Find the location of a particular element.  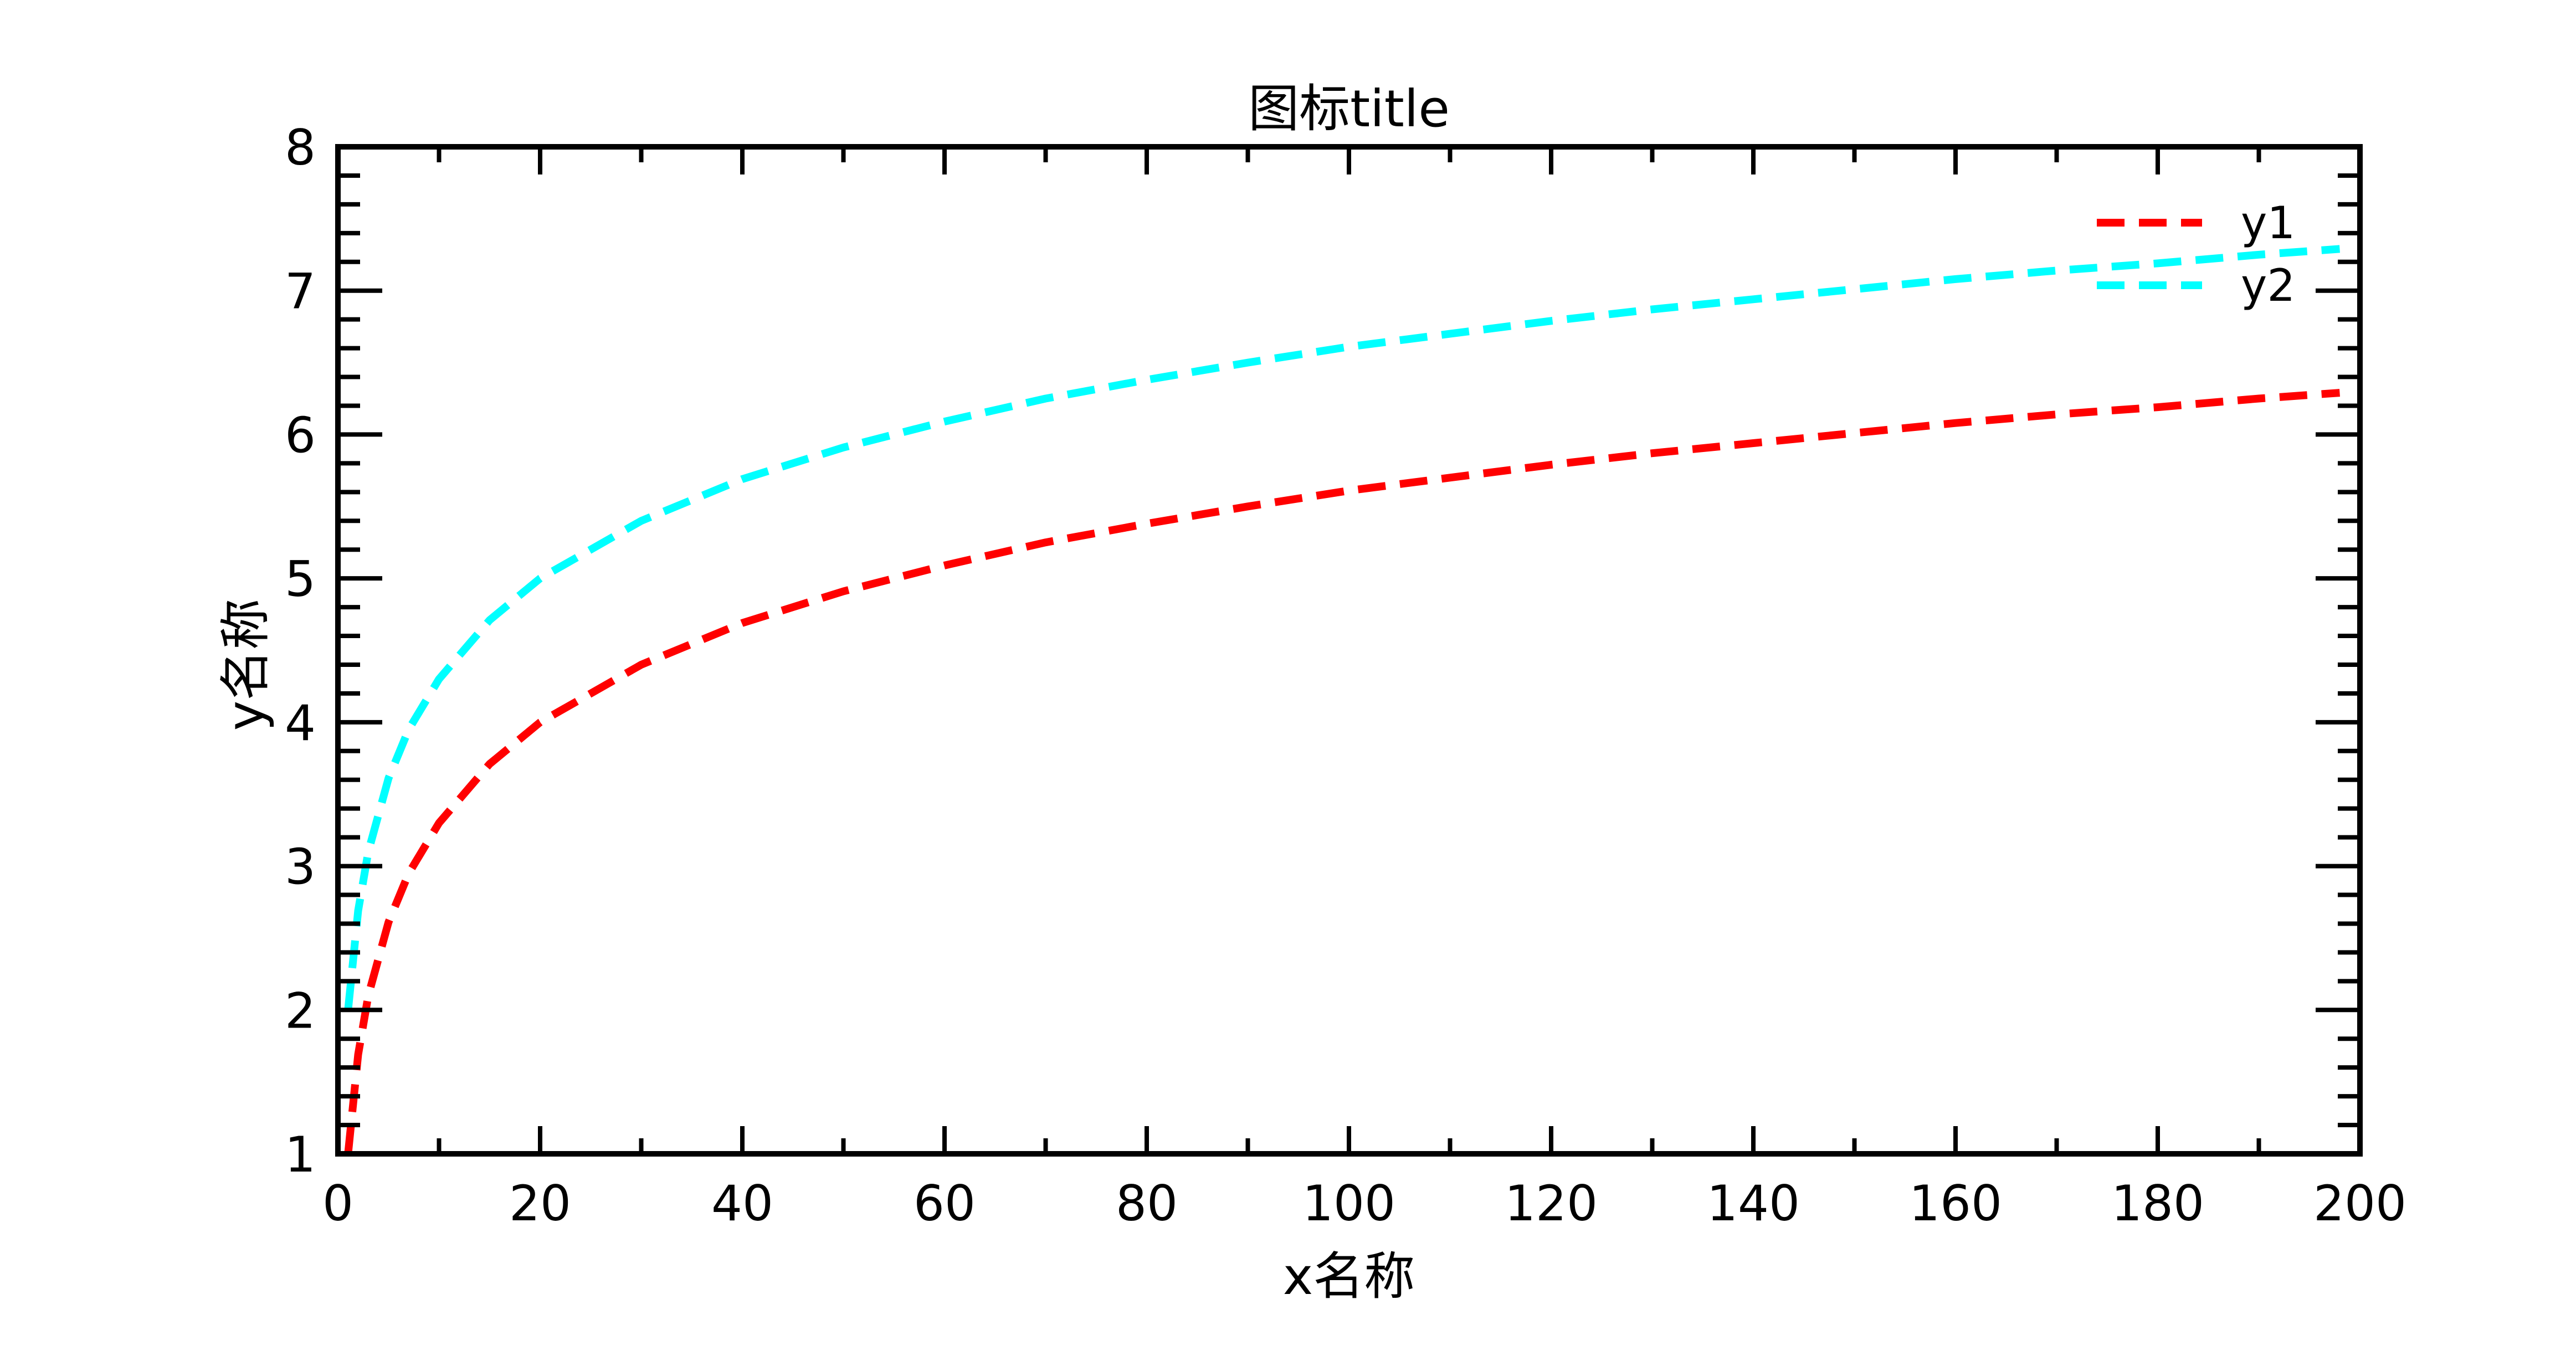

x-tick-label: 180 is located at coordinates (2157, 1203).